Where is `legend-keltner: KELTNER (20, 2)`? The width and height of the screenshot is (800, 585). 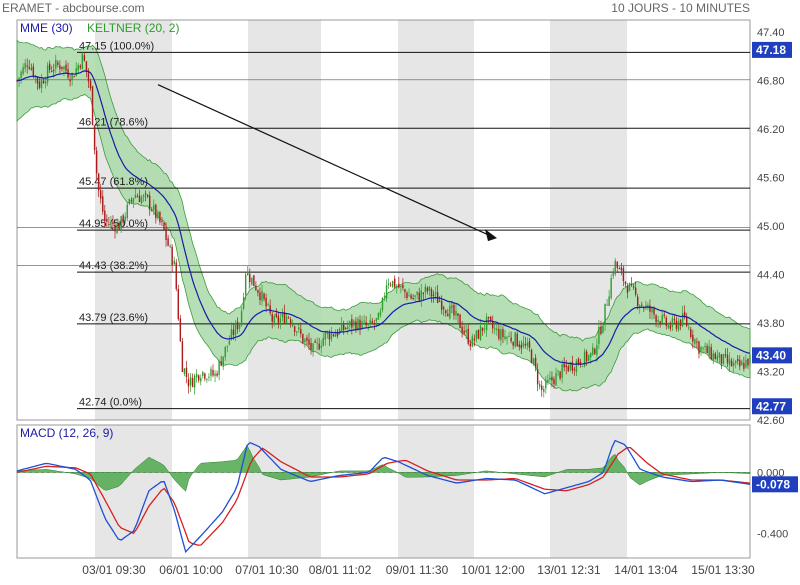
legend-keltner: KELTNER (20, 2) is located at coordinates (133, 28).